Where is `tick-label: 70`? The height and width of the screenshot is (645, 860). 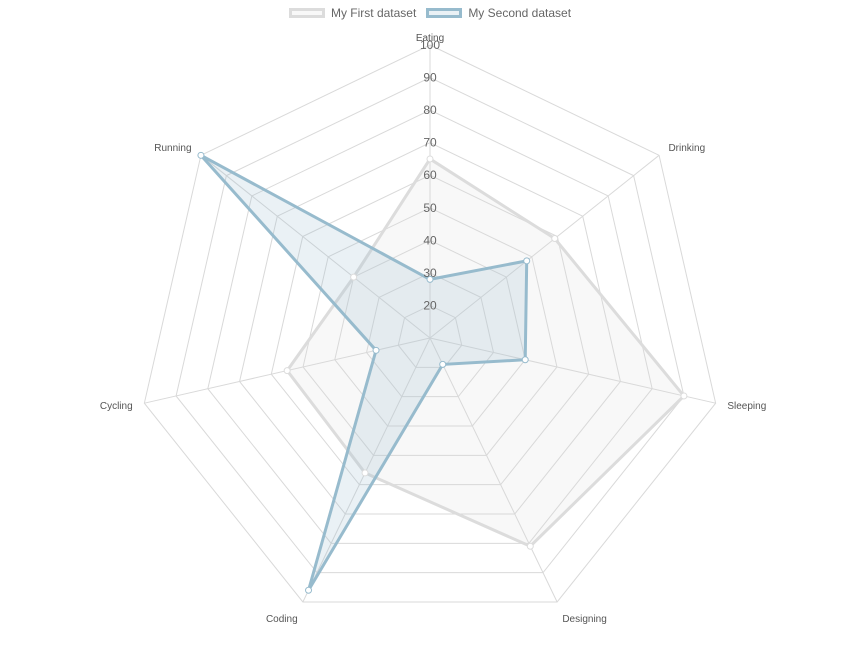 tick-label: 70 is located at coordinates (430, 143).